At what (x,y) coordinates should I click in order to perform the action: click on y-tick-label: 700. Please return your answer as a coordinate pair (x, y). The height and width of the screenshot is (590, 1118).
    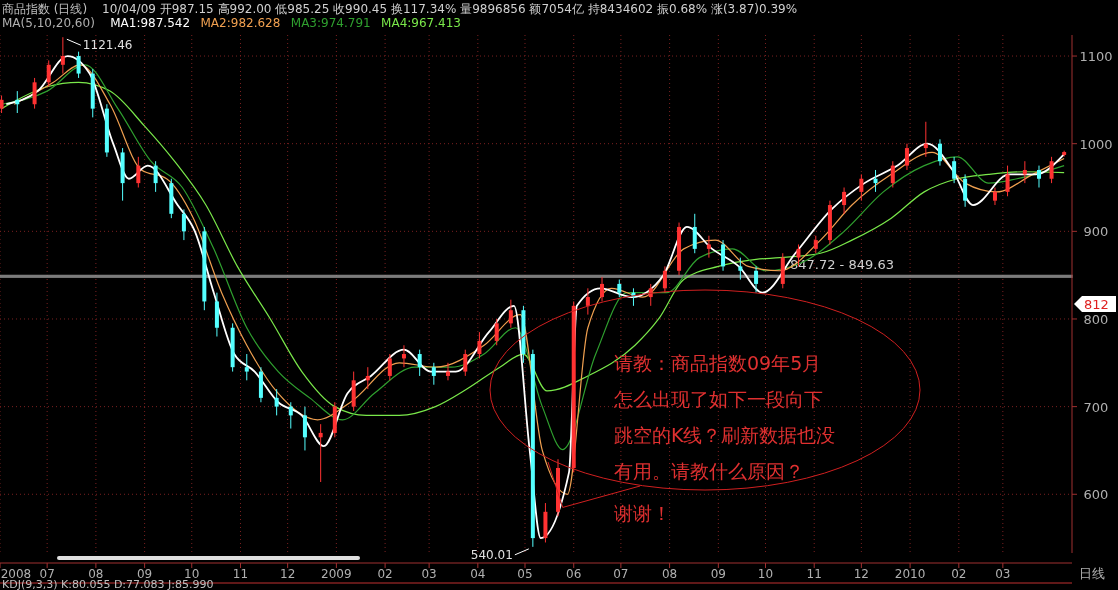
    Looking at the image, I should click on (1096, 407).